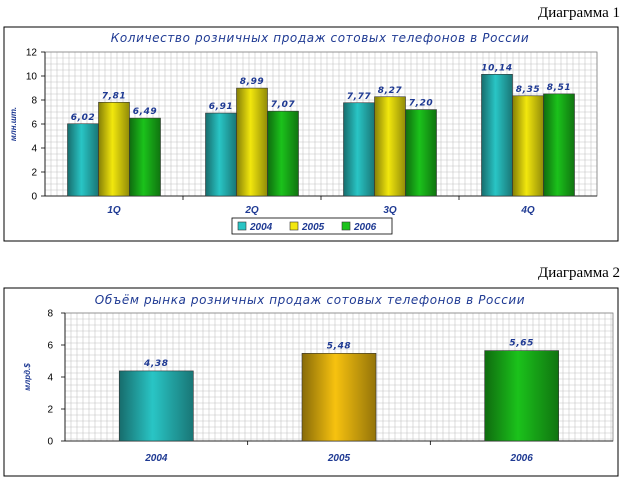 This screenshot has width=626, height=482. I want to click on chart1-category-label: 4Q, so click(527, 210).